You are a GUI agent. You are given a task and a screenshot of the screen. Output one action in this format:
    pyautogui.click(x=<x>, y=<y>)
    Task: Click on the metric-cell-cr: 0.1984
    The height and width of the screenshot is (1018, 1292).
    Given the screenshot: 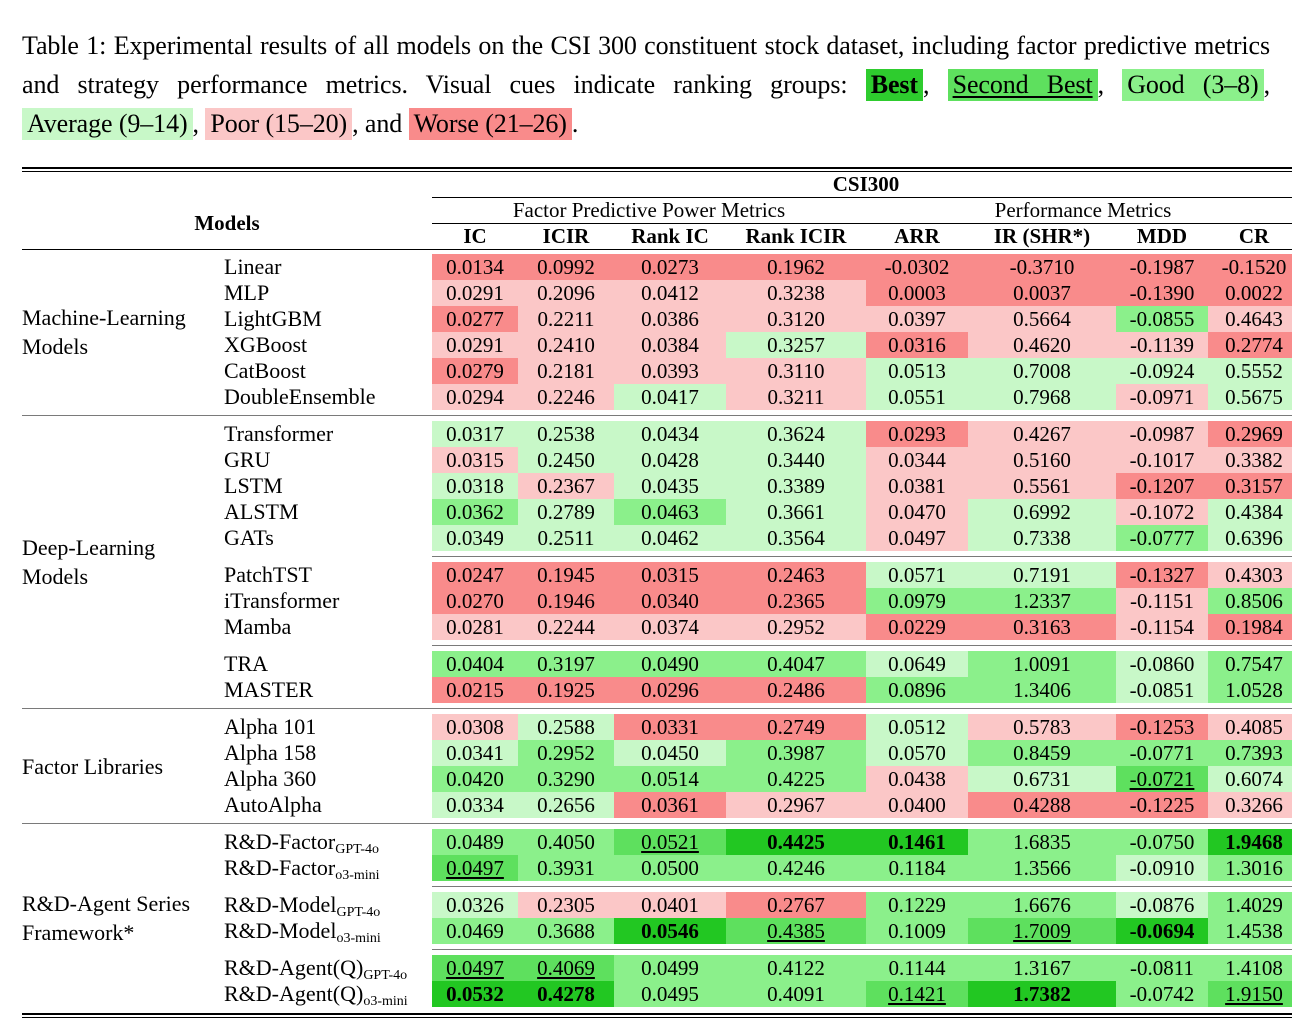 What is the action you would take?
    pyautogui.click(x=1250, y=627)
    